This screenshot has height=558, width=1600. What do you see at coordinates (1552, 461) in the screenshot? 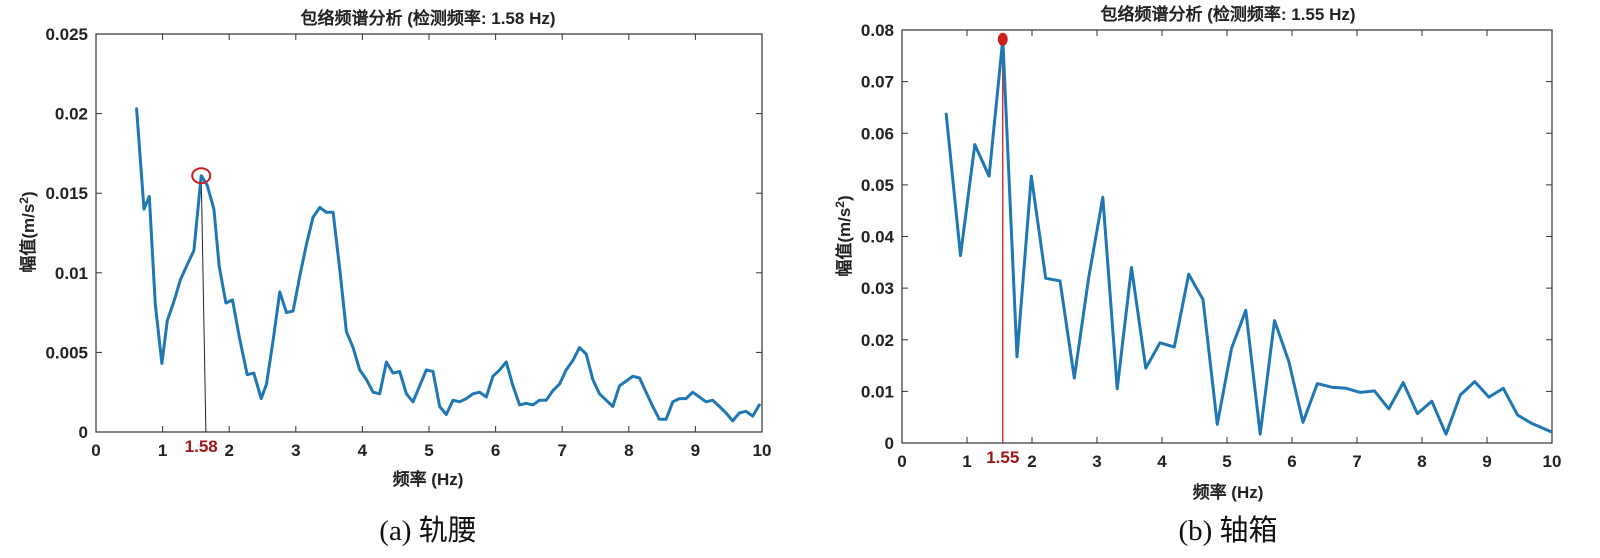
I see `panel-b-xtick-label: 10` at bounding box center [1552, 461].